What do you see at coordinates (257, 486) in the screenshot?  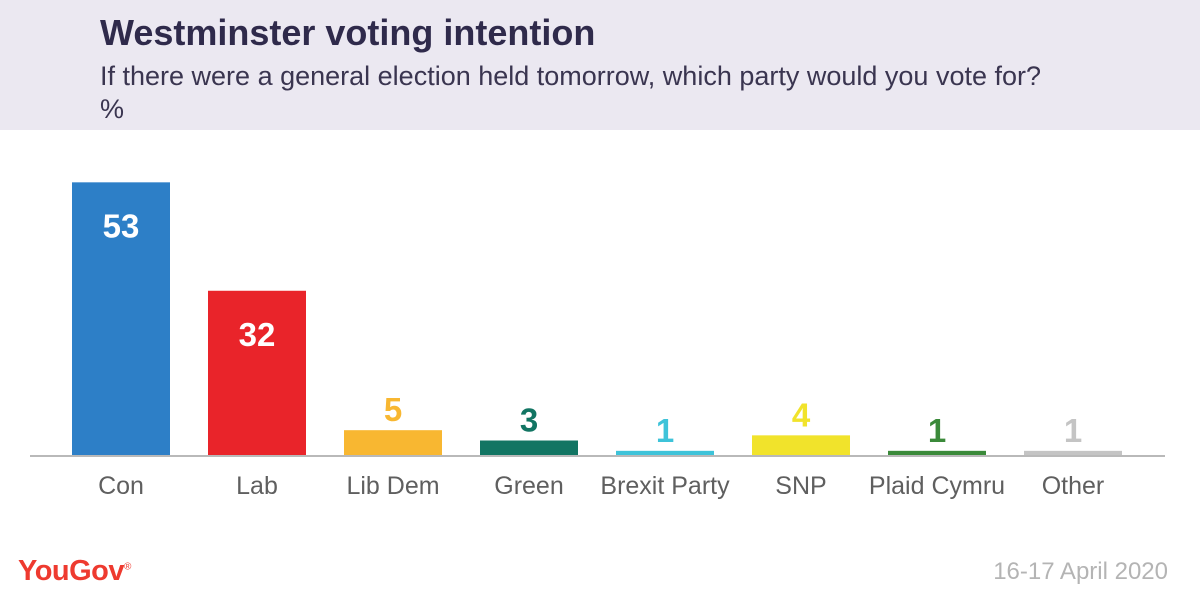 I see `category-label-lab: Lab` at bounding box center [257, 486].